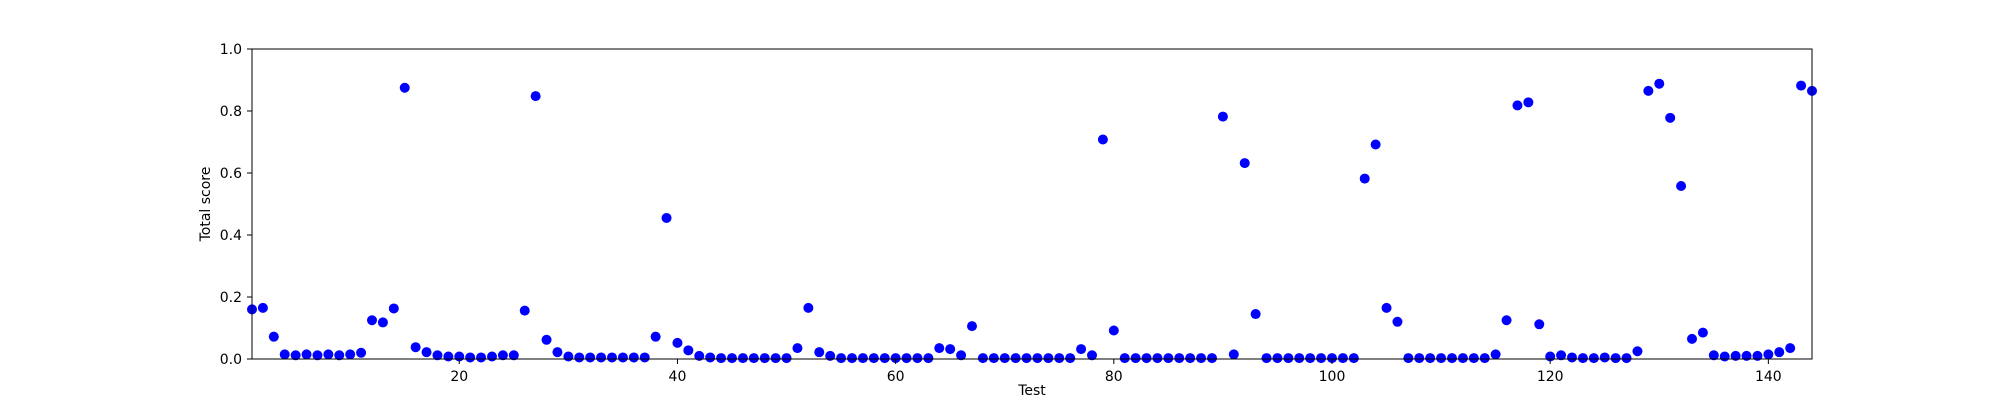 Image resolution: width=2000 pixels, height=400 pixels. What do you see at coordinates (459, 377) in the screenshot?
I see `x-tick-label: 20` at bounding box center [459, 377].